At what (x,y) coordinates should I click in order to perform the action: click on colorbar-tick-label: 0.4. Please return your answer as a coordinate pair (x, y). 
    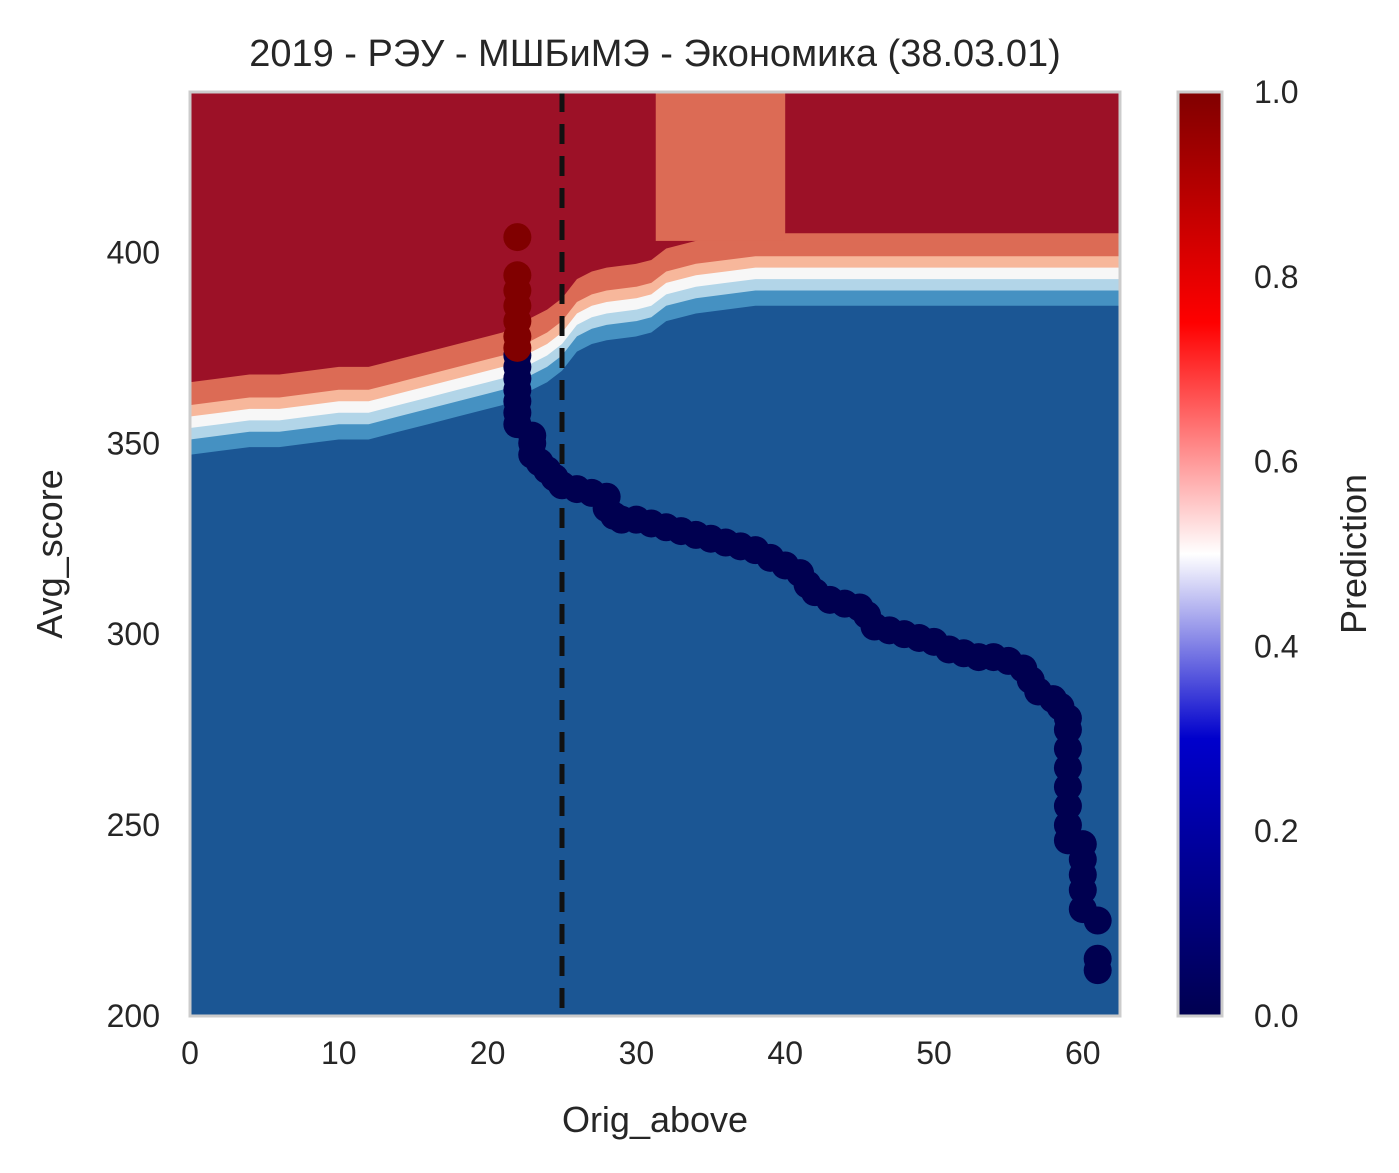
    Looking at the image, I should click on (1276, 646).